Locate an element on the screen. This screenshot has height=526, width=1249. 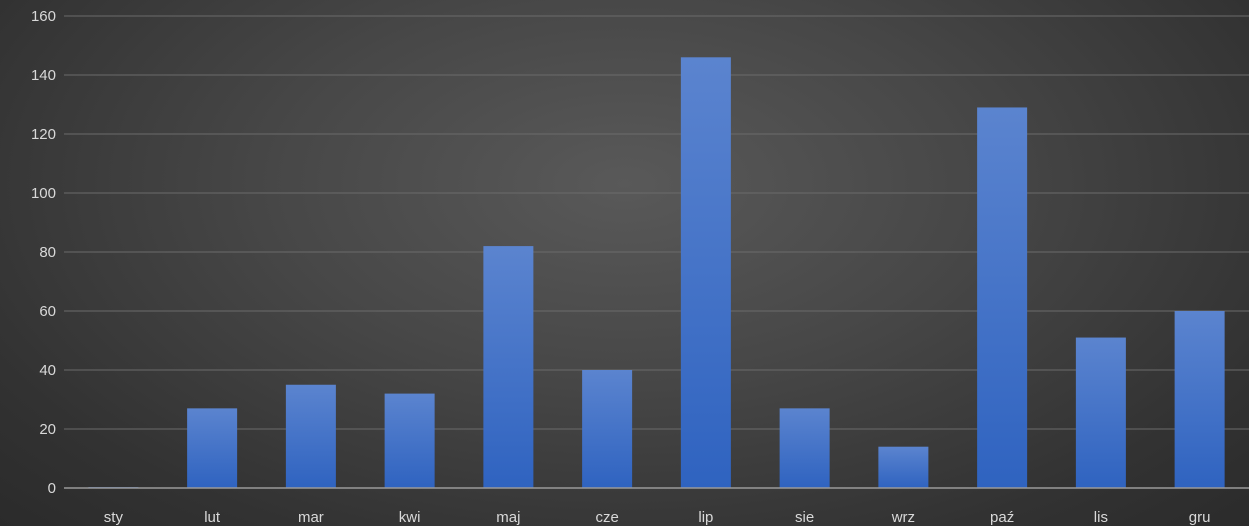
bar-paź is located at coordinates (1002, 297).